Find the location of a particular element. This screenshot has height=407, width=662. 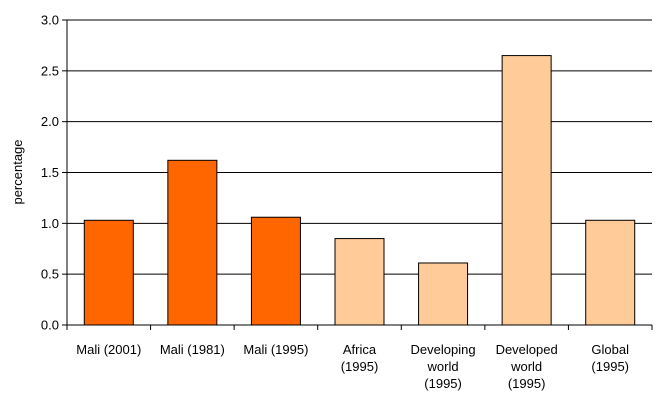

y-axis-label: percentage is located at coordinates (17, 171).